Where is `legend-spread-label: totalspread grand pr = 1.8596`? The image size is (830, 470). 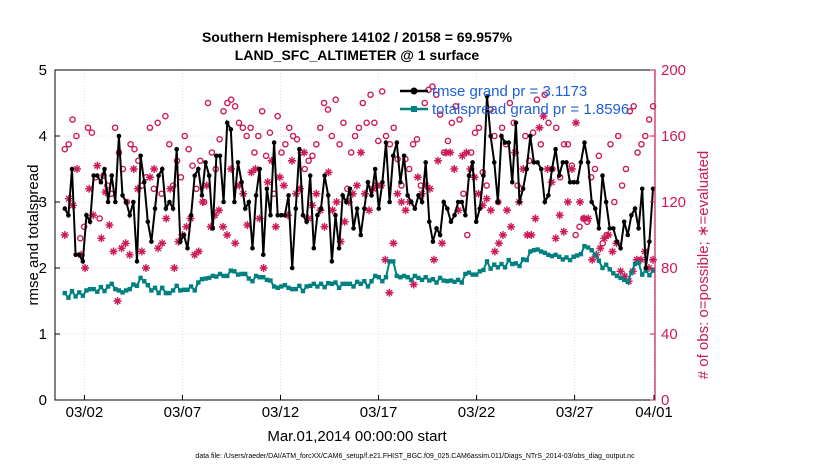
legend-spread-label: totalspread grand pr = 1.8596 is located at coordinates (530, 109).